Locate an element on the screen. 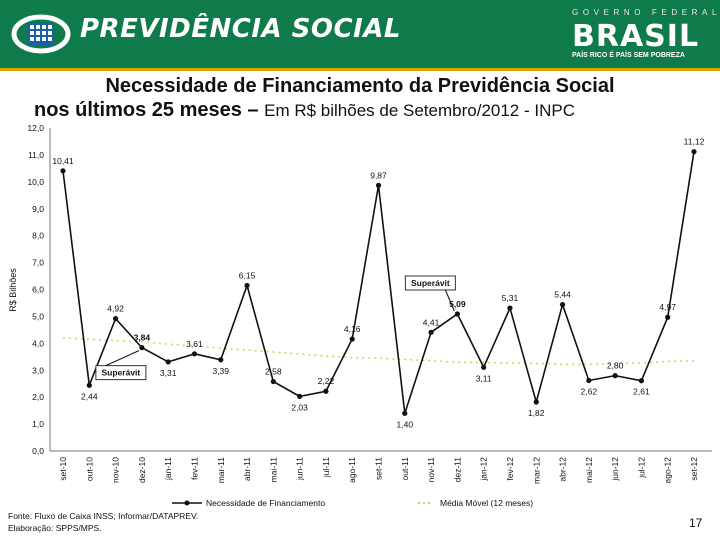  data-label: 4,92 is located at coordinates (115, 309).